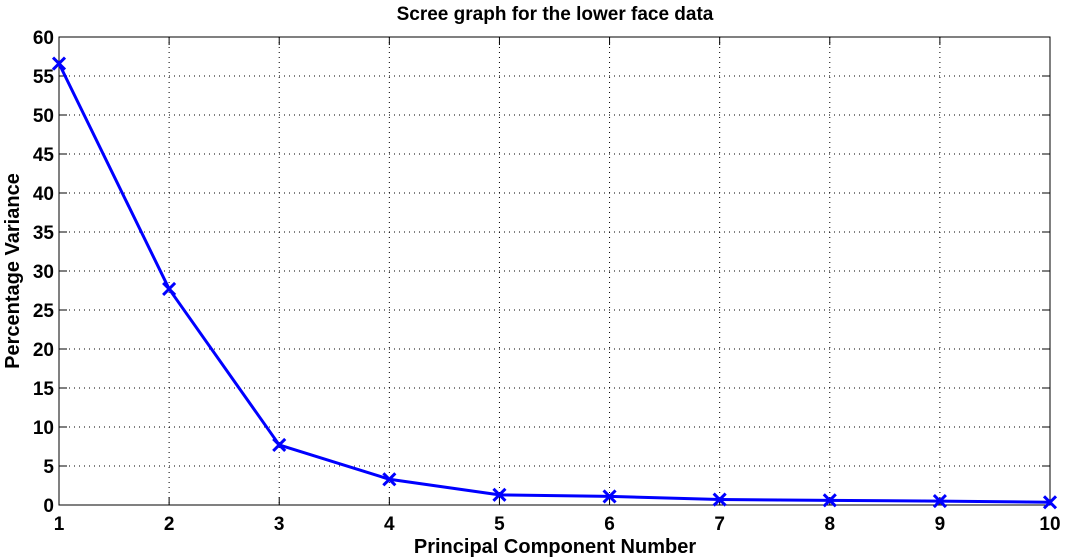 This screenshot has width=1066, height=557. Describe the element at coordinates (43, 272) in the screenshot. I see `y-tick-label: 30` at that location.